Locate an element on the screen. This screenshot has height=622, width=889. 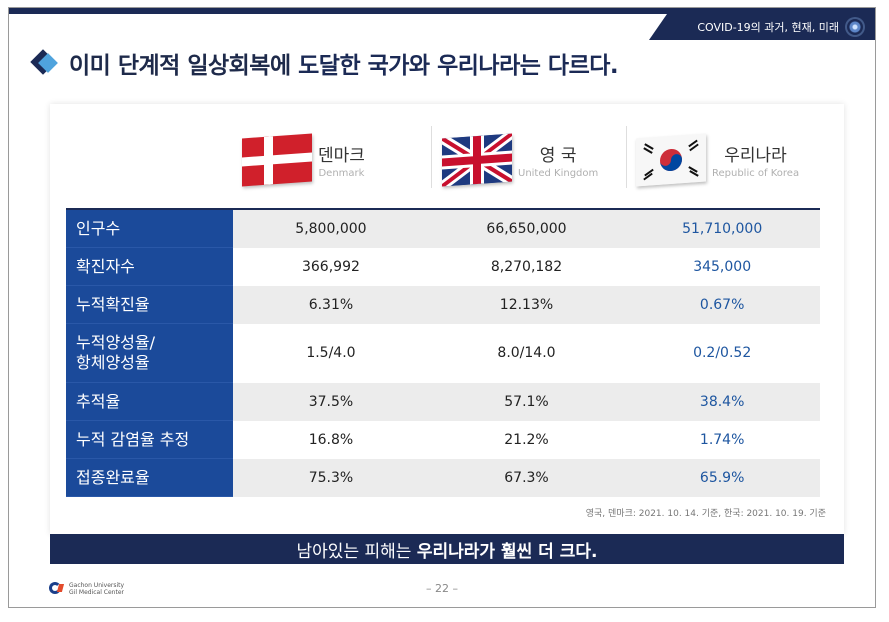
row-value: 67.3% is located at coordinates (526, 477).